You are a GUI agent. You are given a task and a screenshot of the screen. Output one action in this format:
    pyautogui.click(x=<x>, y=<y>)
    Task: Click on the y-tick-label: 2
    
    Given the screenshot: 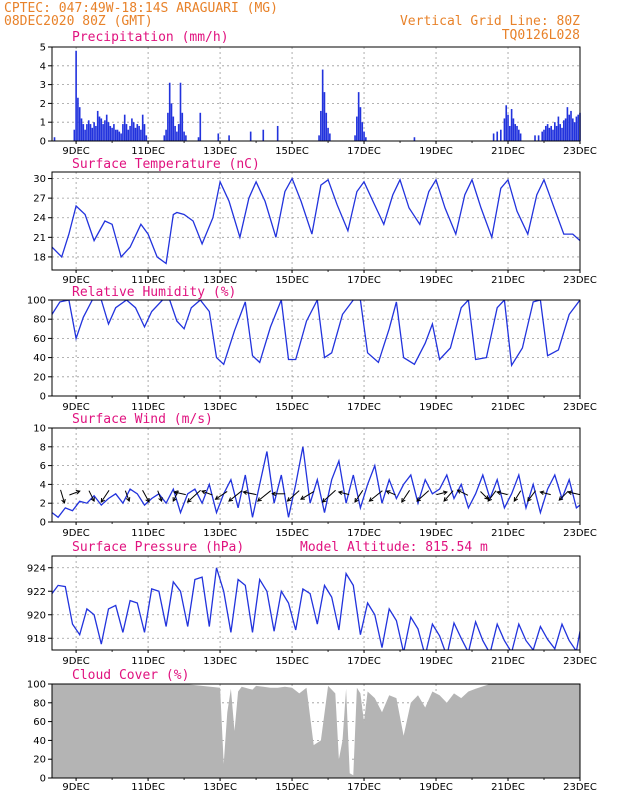 What is the action you would take?
    pyautogui.click(x=43, y=104)
    